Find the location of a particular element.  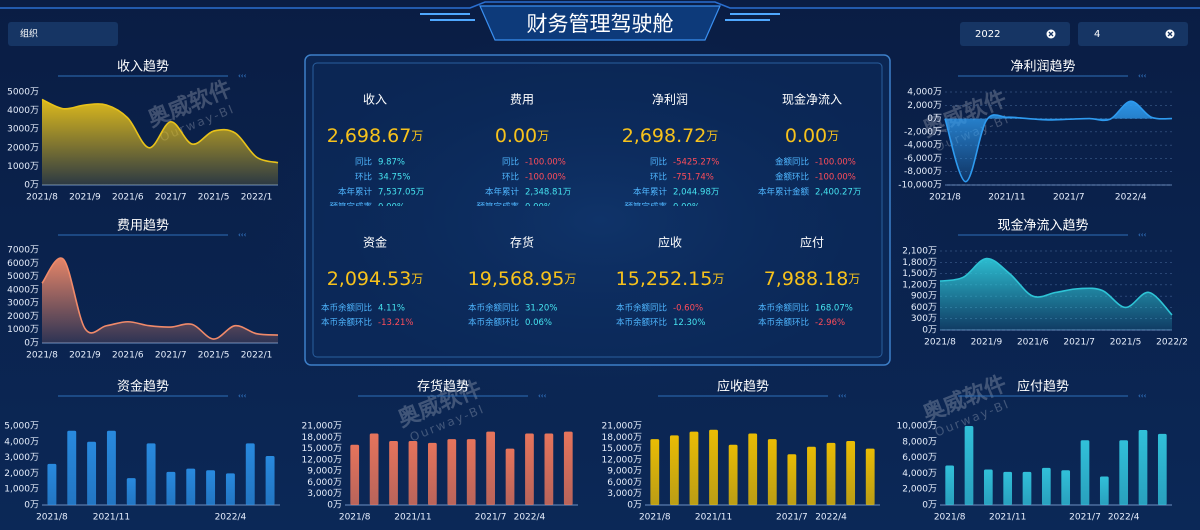

kpi-value: 7,988.18万 is located at coordinates (812, 279).